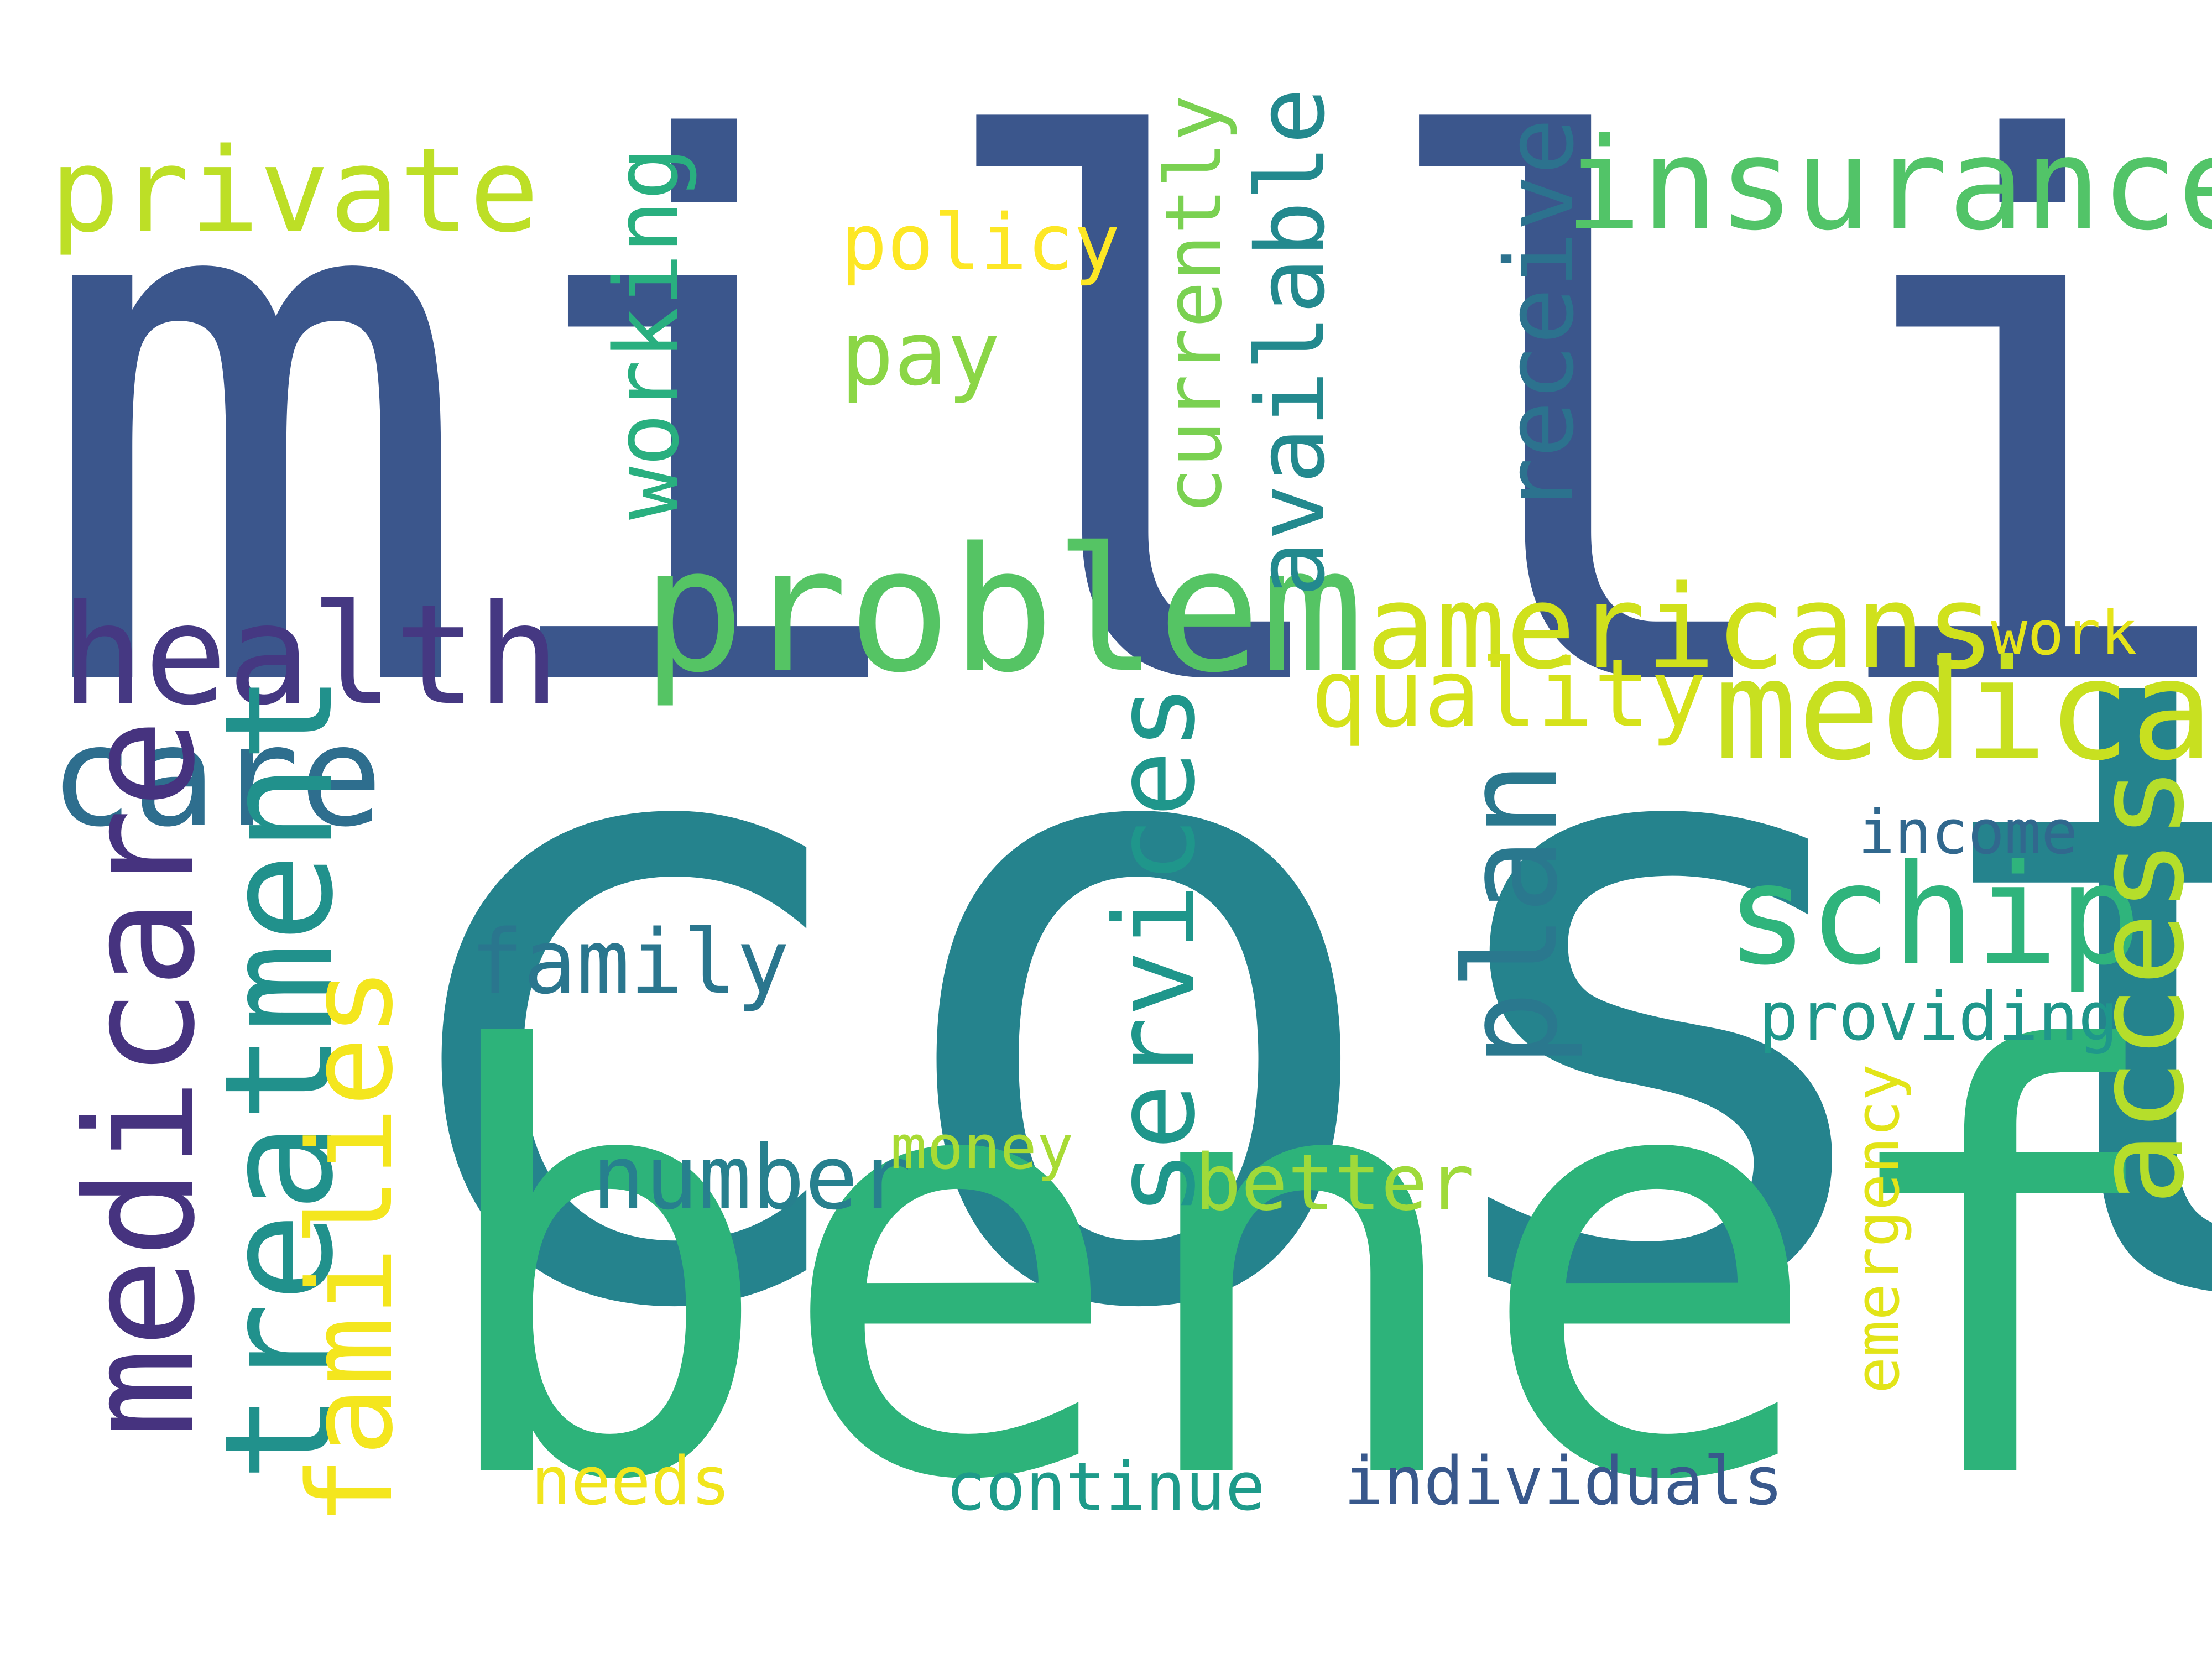 The image size is (2212, 1659). I want to click on word-plan: plan, so click(1512, 914).